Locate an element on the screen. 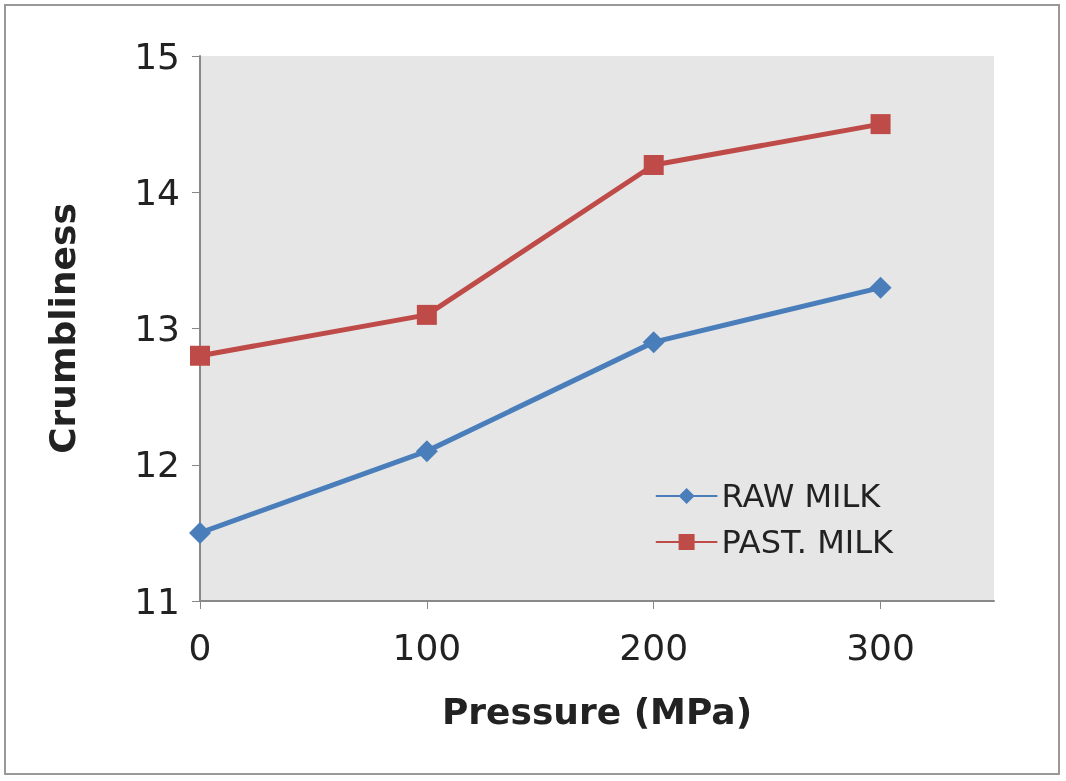 Image resolution: width=1066 pixels, height=781 pixels. x-axis-title: Pressure (MPa) is located at coordinates (597, 711).